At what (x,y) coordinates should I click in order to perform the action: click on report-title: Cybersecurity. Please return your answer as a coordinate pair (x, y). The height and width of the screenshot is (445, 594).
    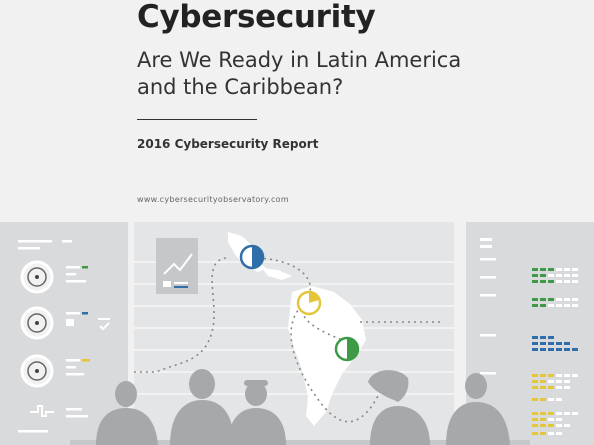
    Looking at the image, I should click on (256, 17).